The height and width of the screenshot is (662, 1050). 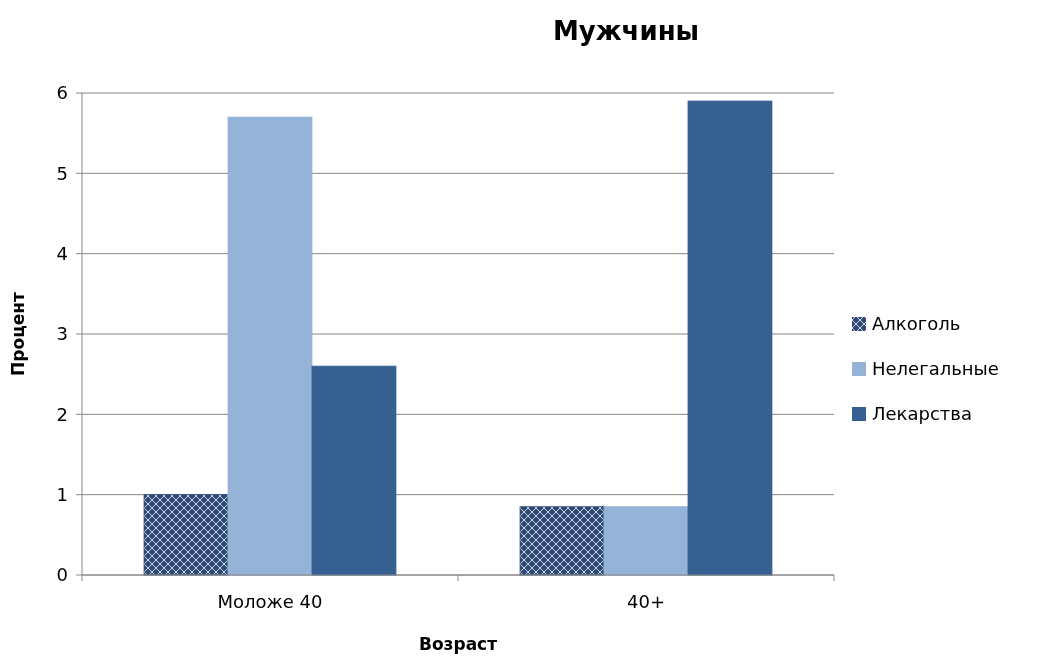 What do you see at coordinates (922, 414) in the screenshot?
I see `legend-label: Лекарства` at bounding box center [922, 414].